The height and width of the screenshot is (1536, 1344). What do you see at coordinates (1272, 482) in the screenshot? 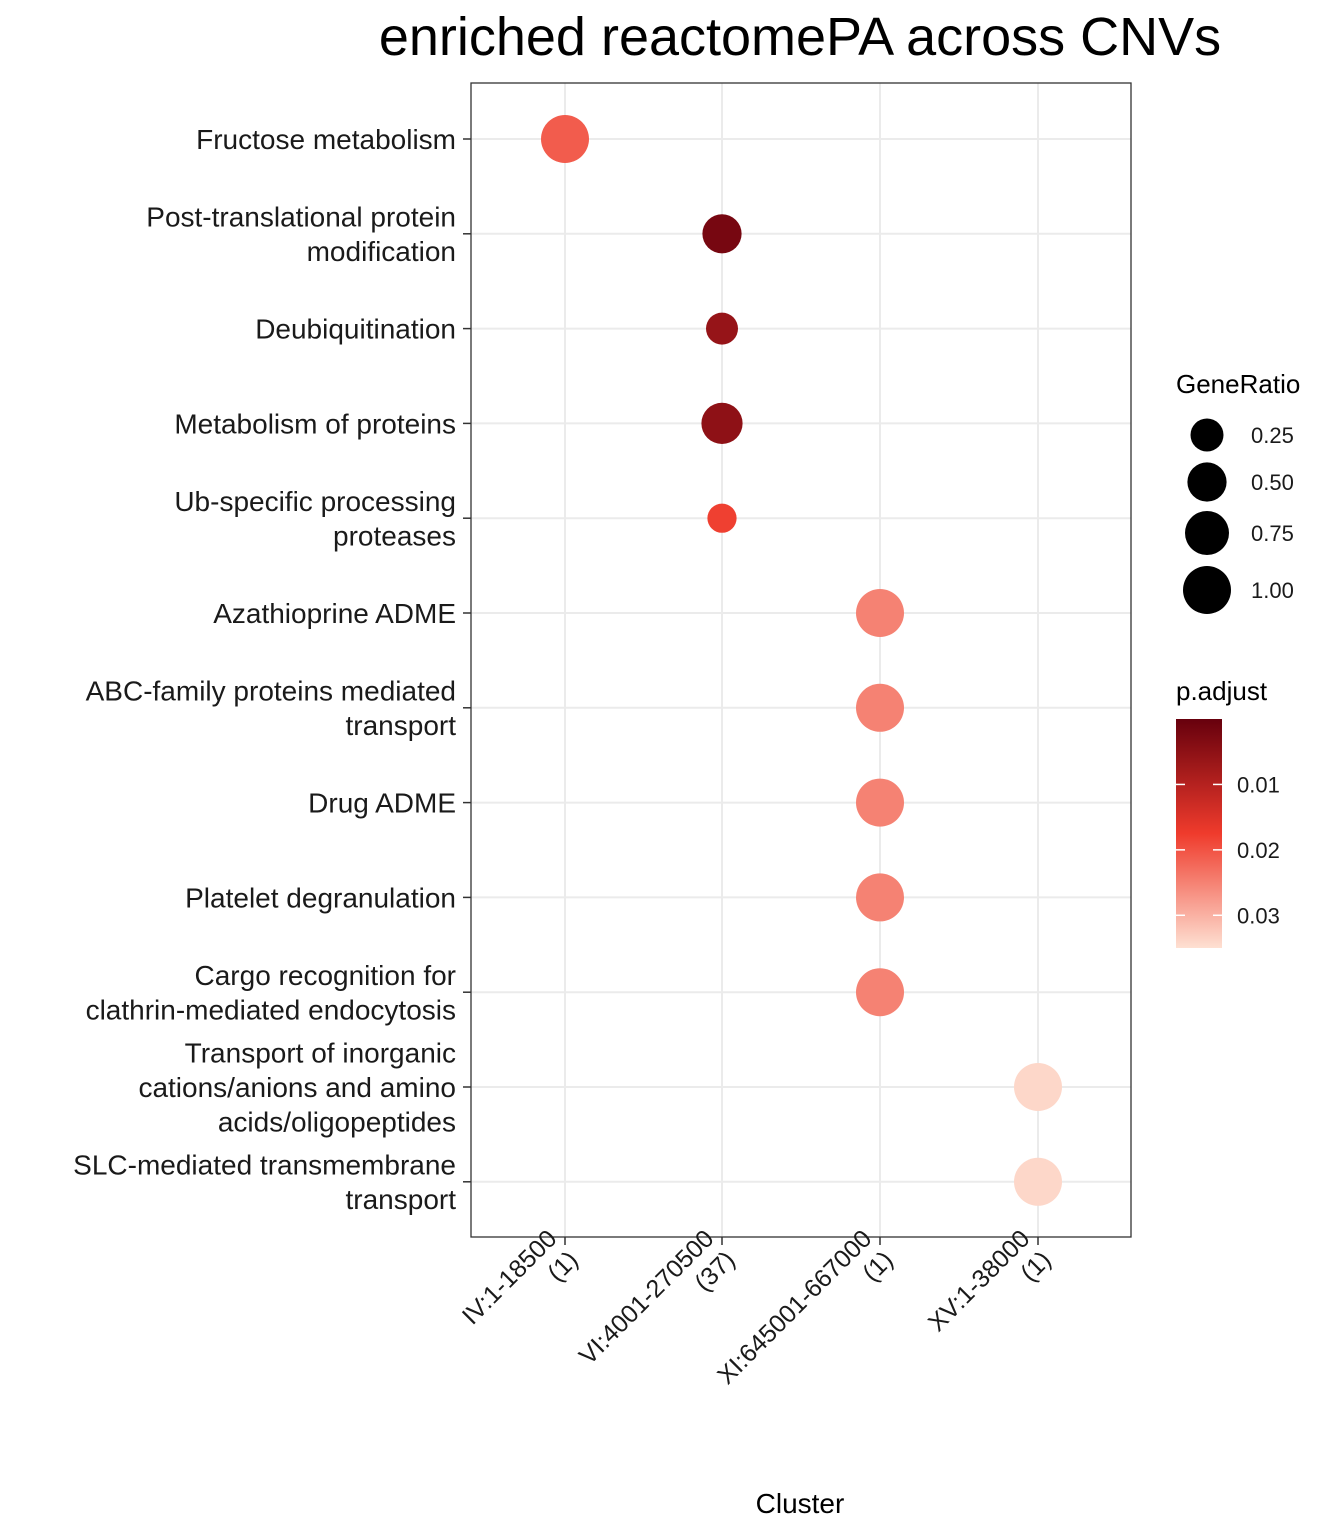
I see `generatio-key-label: 0.50` at bounding box center [1272, 482].